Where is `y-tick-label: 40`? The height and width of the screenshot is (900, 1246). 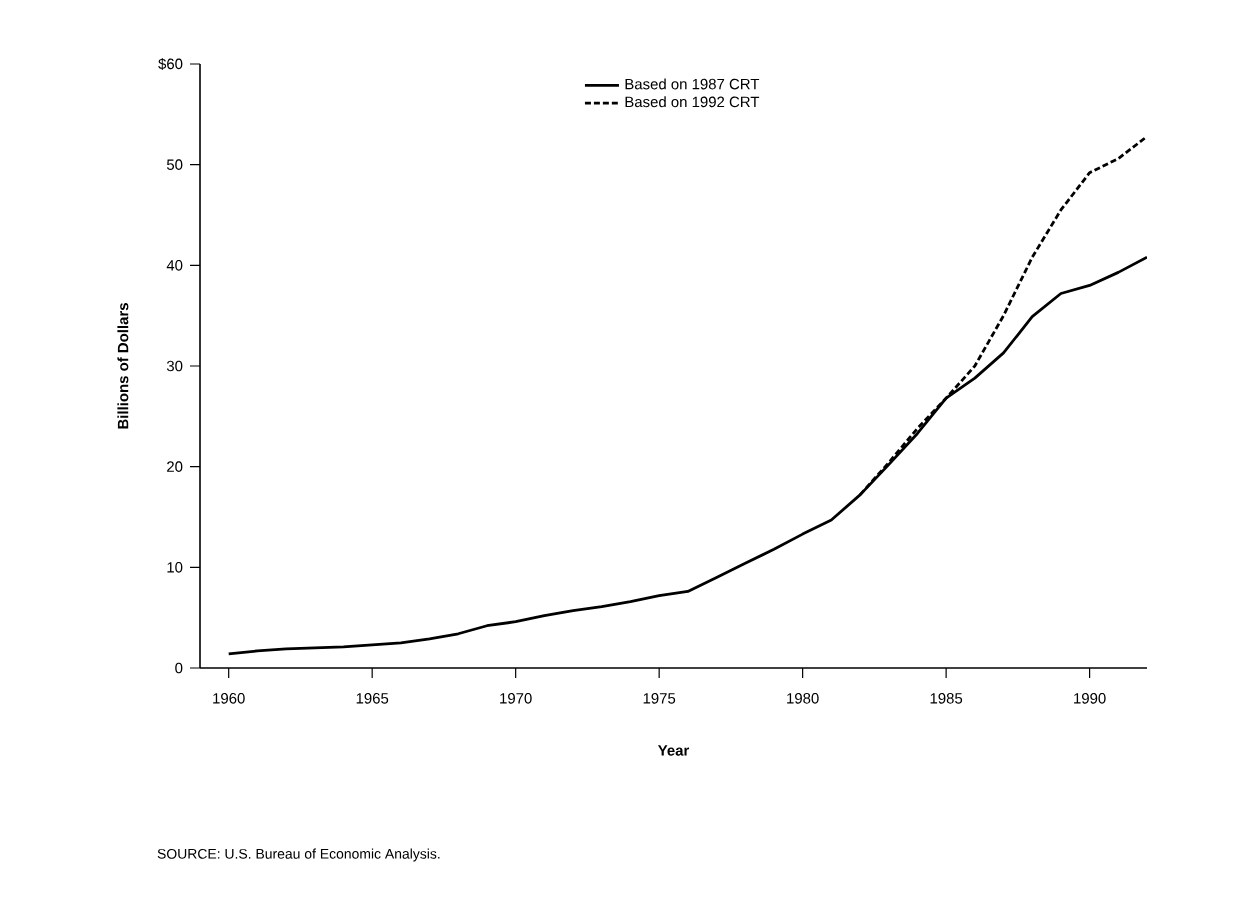 y-tick-label: 40 is located at coordinates (174, 265).